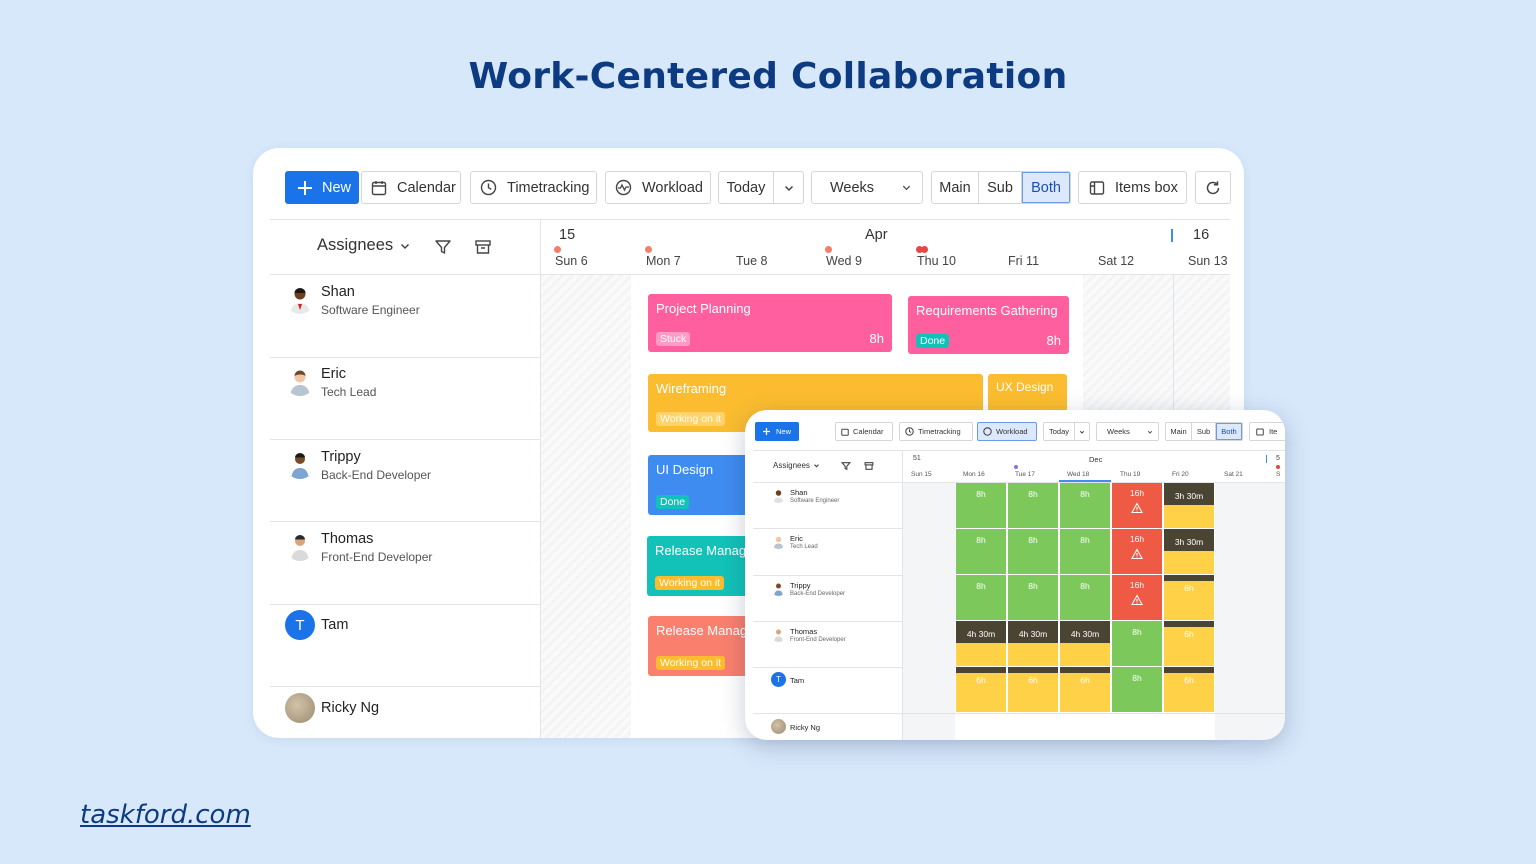  Describe the element at coordinates (1278, 458) in the screenshot. I see `week-number: 5` at that location.